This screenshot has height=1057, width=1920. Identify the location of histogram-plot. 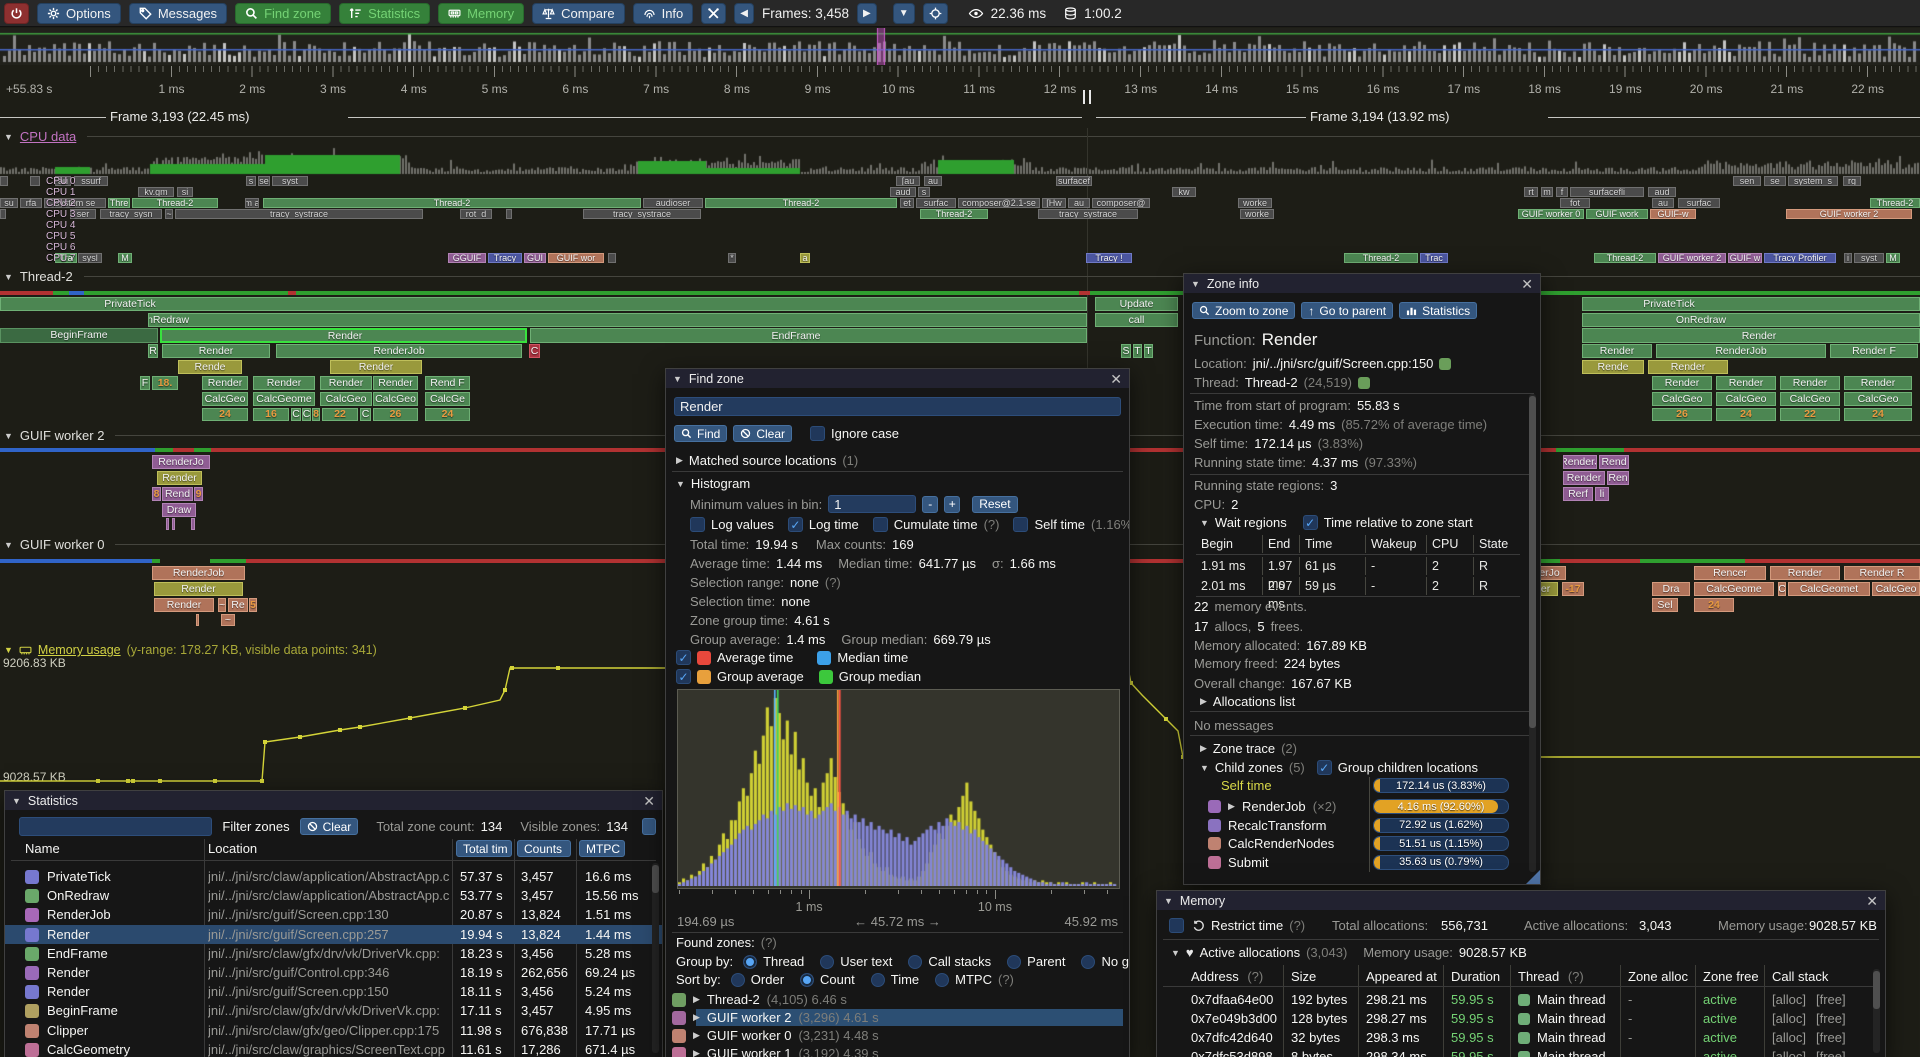
(898, 789).